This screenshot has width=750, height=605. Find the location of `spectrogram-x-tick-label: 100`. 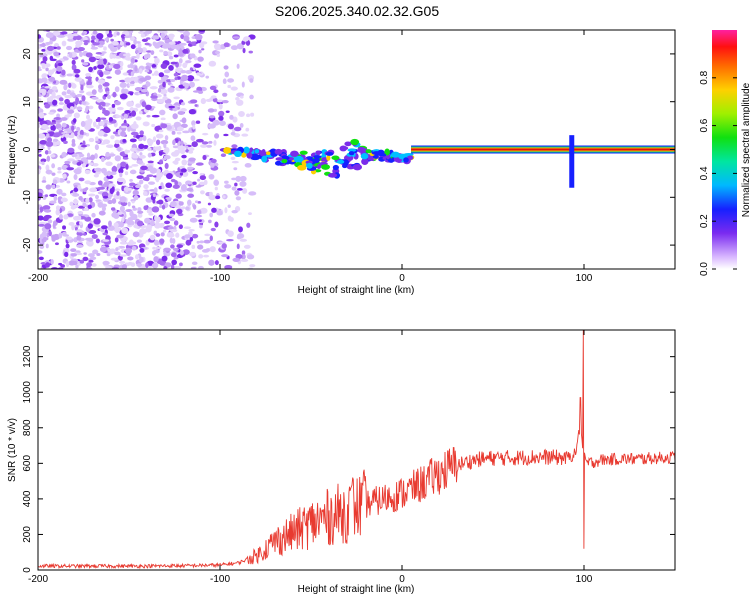

spectrogram-x-tick-label: 100 is located at coordinates (584, 278).